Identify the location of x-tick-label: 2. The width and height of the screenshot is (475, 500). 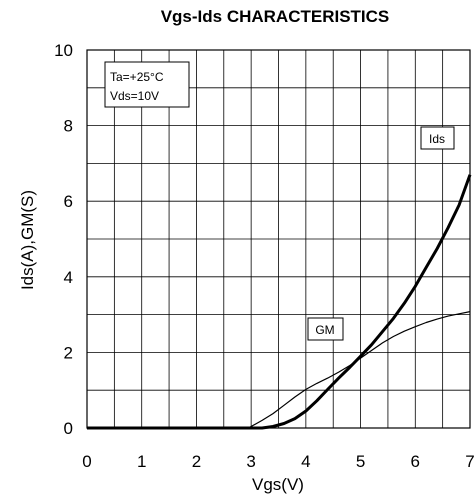
(196, 461).